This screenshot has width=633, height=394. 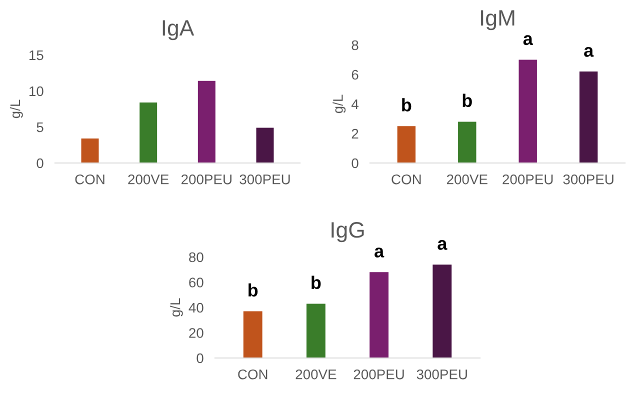 What do you see at coordinates (196, 257) in the screenshot?
I see `y-tick-label: 80` at bounding box center [196, 257].